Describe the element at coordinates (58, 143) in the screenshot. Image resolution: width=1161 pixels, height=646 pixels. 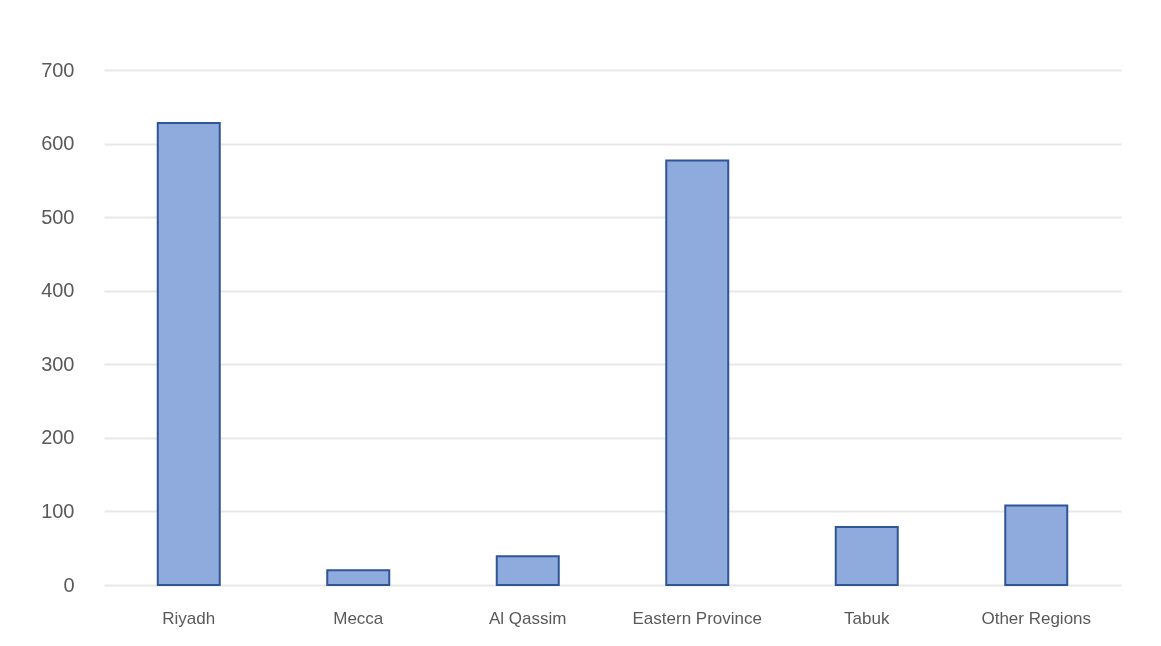
I see `y-tick-label: 600` at that location.